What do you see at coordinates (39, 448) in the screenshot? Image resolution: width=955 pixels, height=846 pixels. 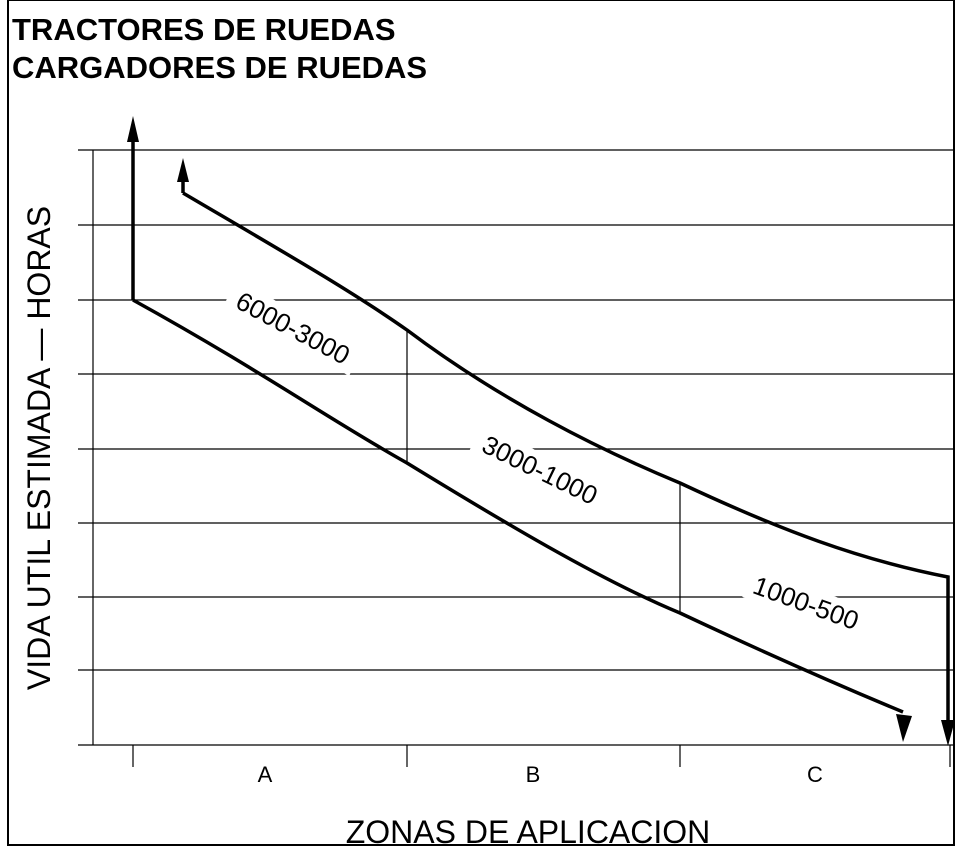 I see `y-axis-label: VIDA UTIL ESTIMADA — HORAS` at bounding box center [39, 448].